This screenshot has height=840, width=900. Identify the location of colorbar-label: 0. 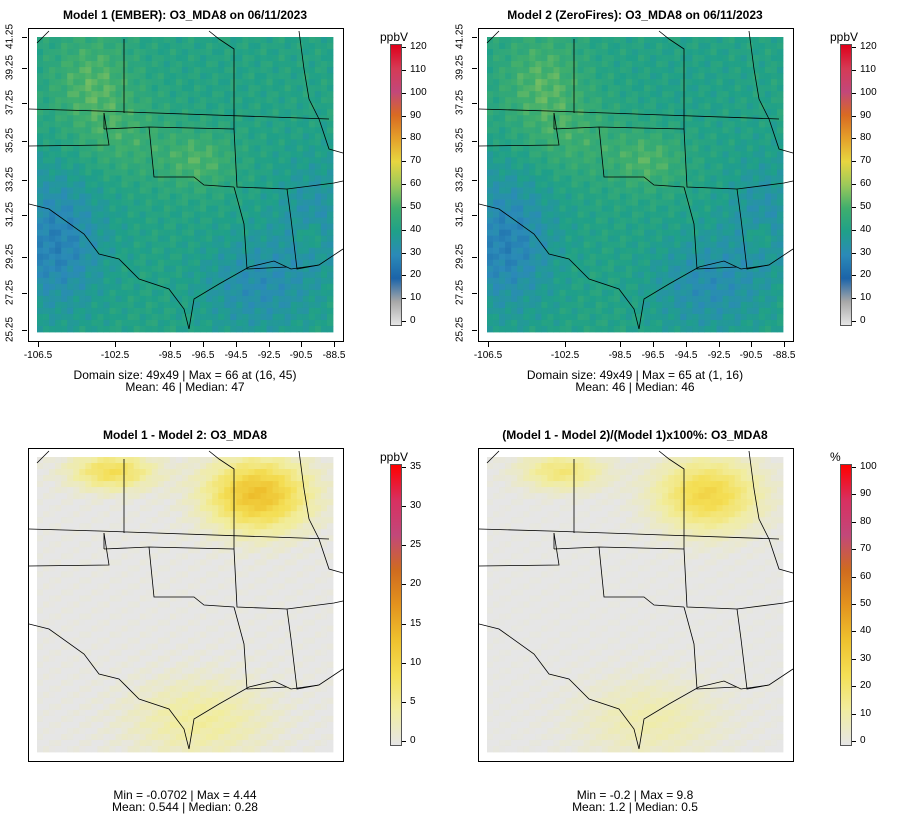
(413, 740).